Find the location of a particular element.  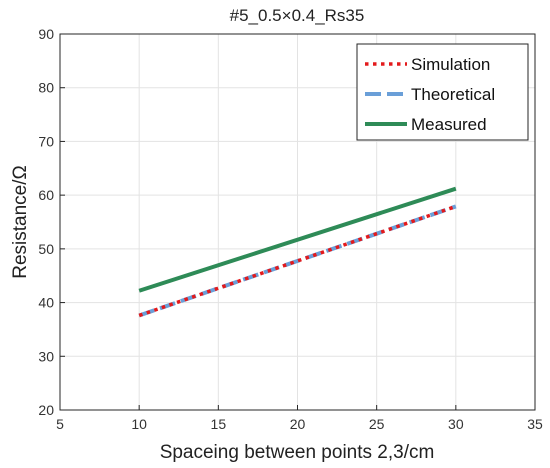

y-tick-label: 50 is located at coordinates (46, 249).